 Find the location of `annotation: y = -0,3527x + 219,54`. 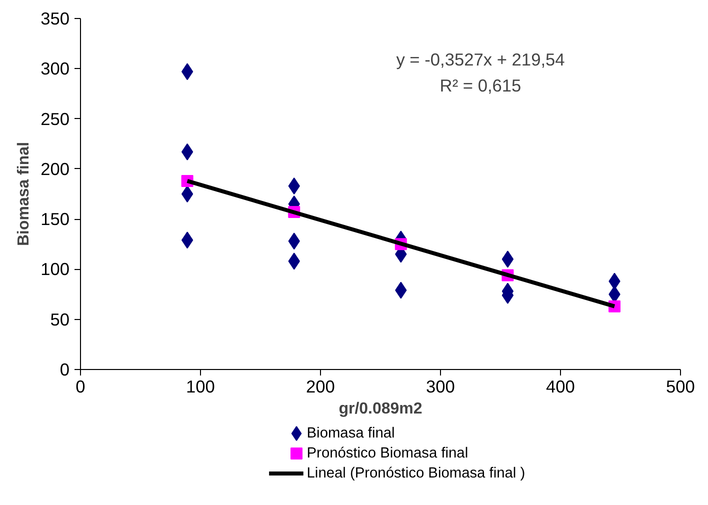

annotation: y = -0,3527x + 219,54 is located at coordinates (481, 60).